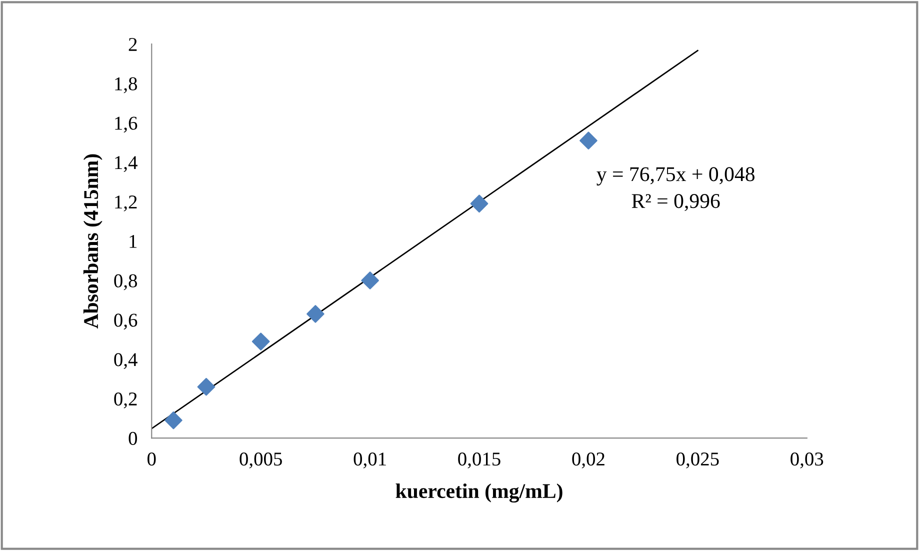  I want to click on y-tick-label: 1,6, so click(126, 124).